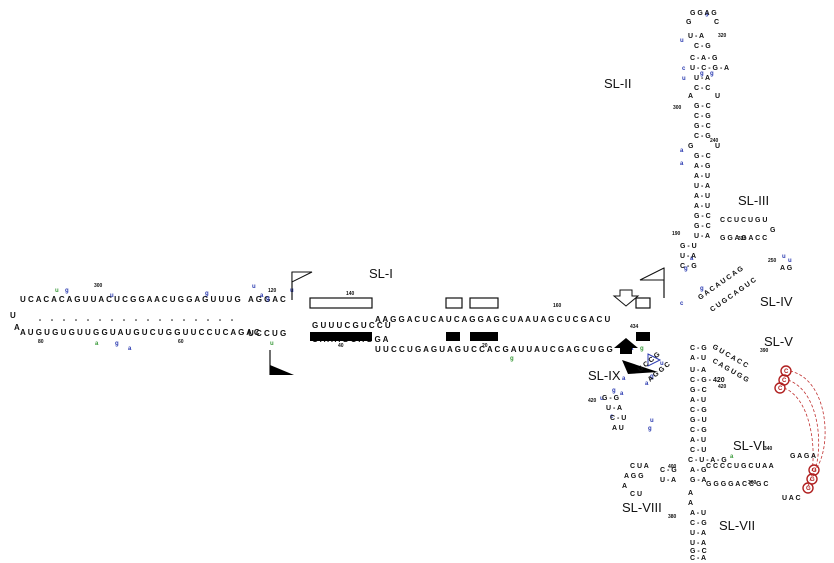  I want to click on sl1-inner-bottom: U C C U G, so click(267, 333).